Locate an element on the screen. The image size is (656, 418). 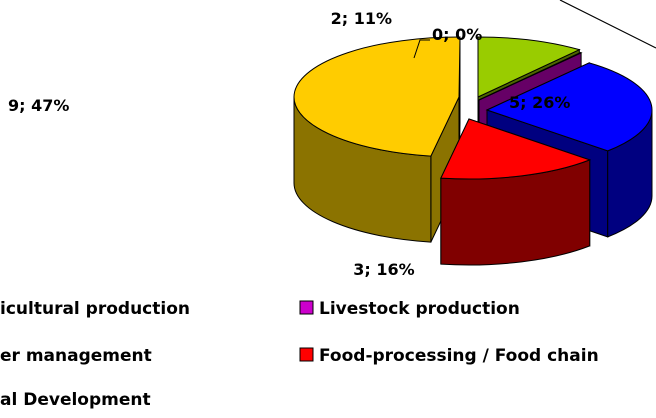
data-label-rural: 9; 47% is located at coordinates (38, 105).